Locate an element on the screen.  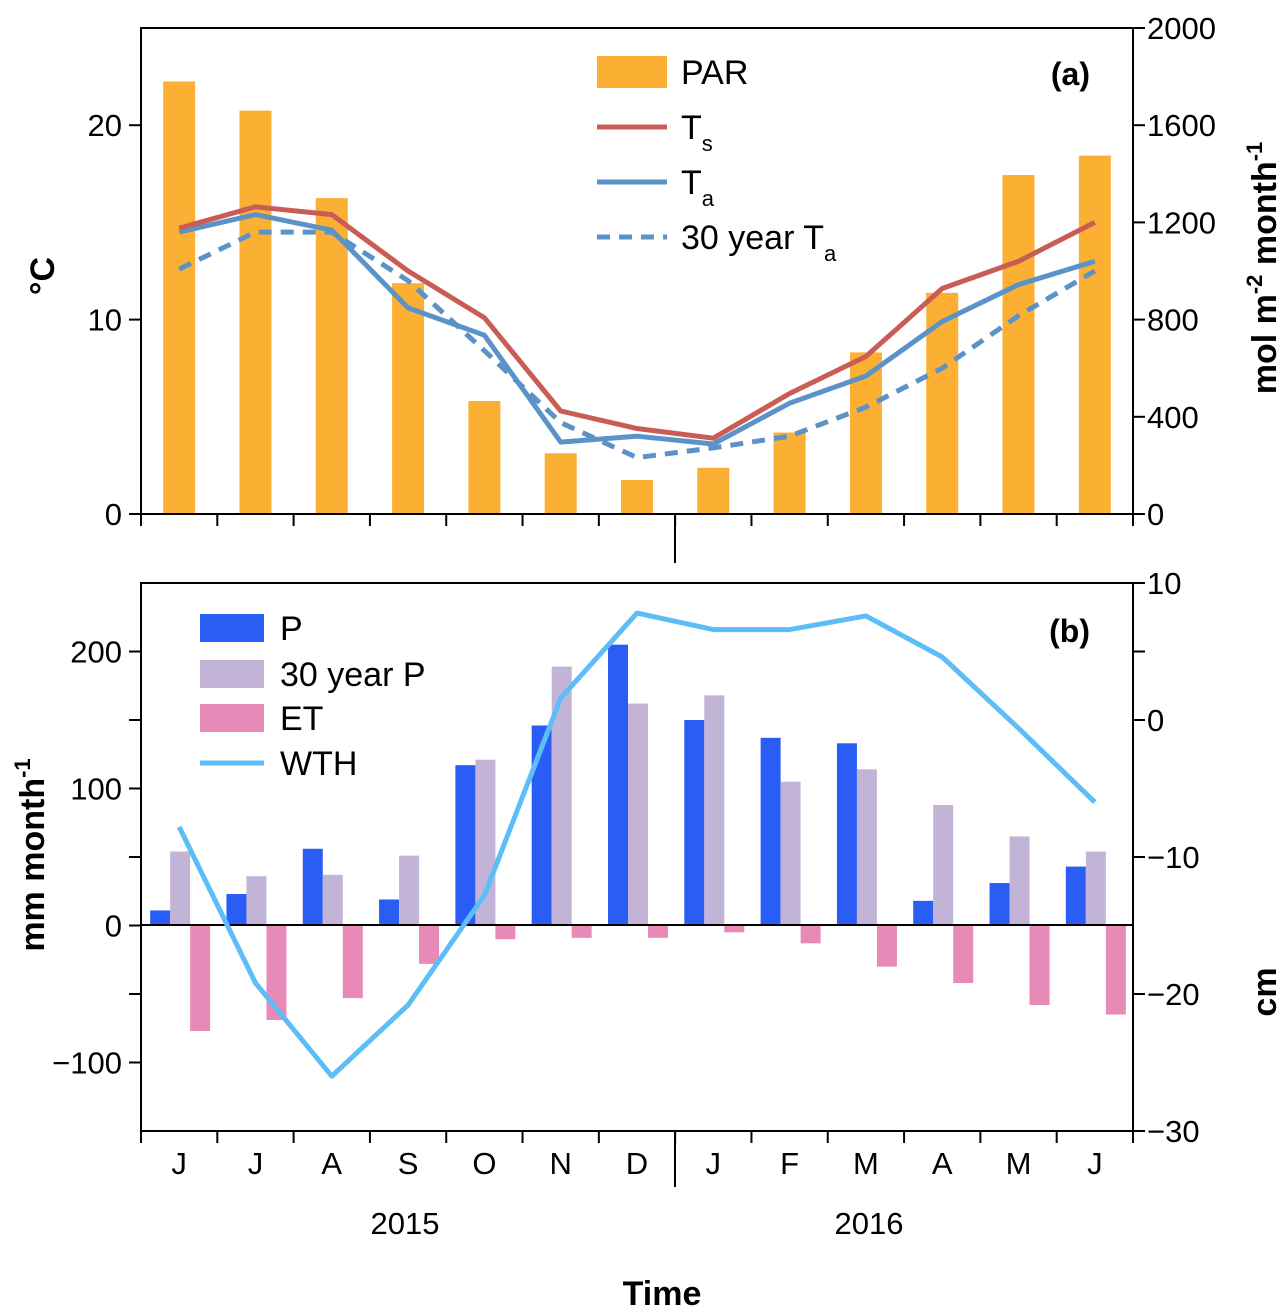
left-tick-label: 0 is located at coordinates (113, 514).